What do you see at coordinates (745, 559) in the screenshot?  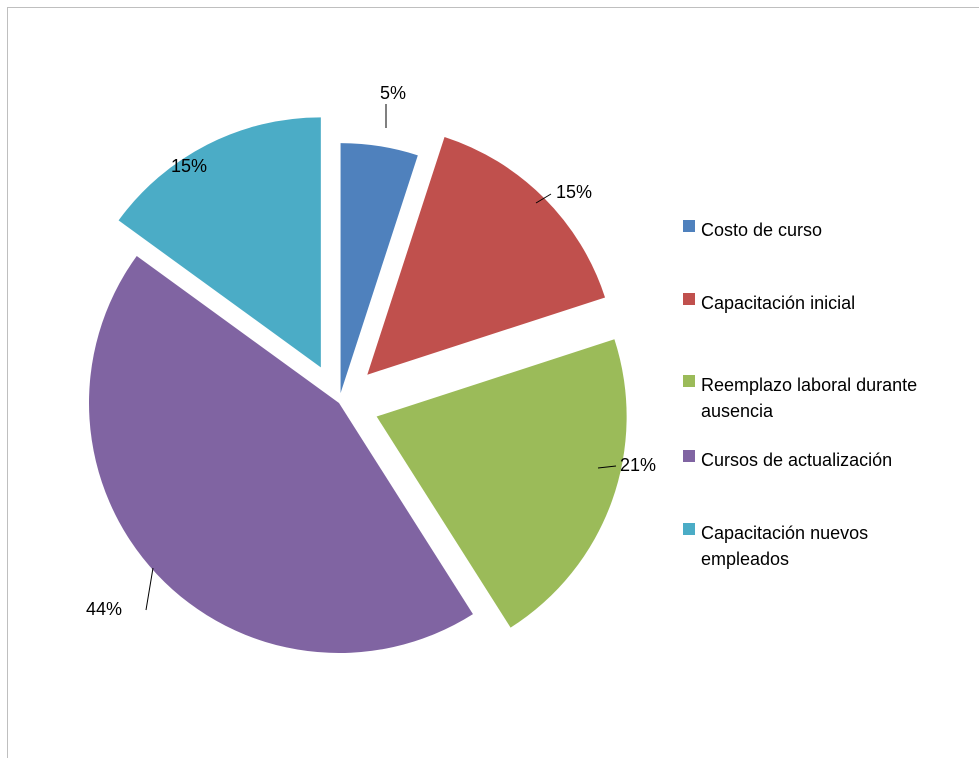 I see `legend-label-5-line-2: empleados` at bounding box center [745, 559].